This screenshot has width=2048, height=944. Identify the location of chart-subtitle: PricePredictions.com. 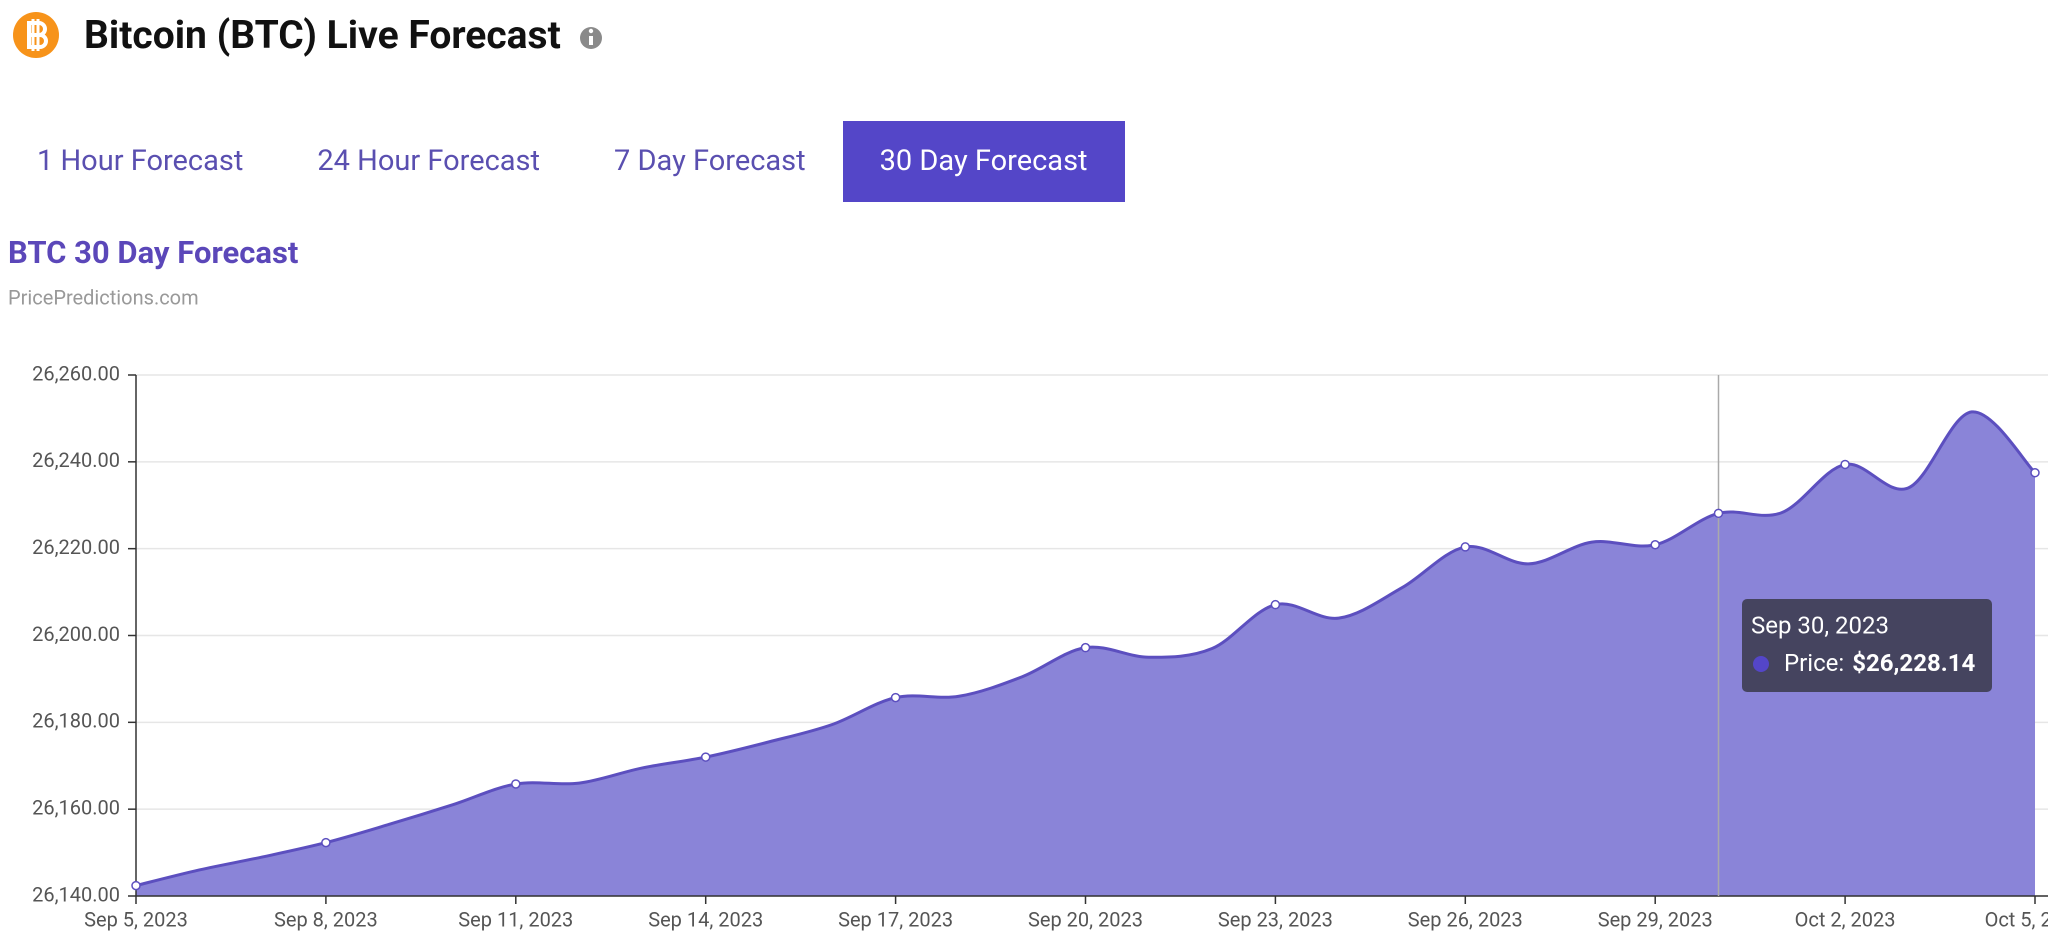
(103, 297).